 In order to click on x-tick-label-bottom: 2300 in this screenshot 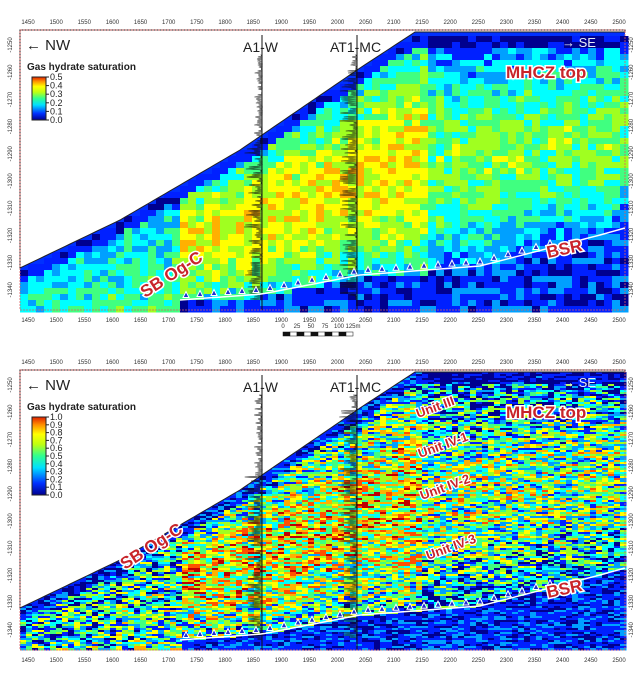, I will do `click(507, 321)`.